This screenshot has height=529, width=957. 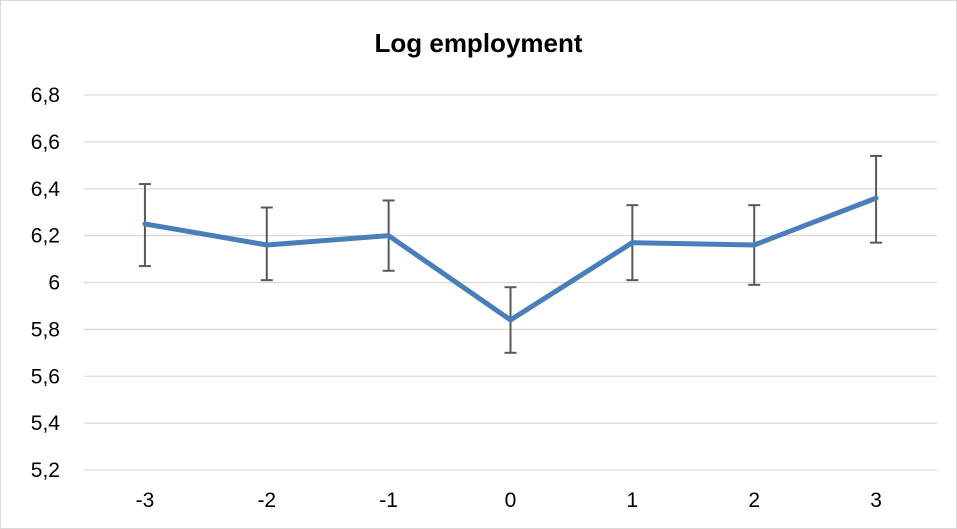 I want to click on x-tick-label: 2, so click(x=754, y=500).